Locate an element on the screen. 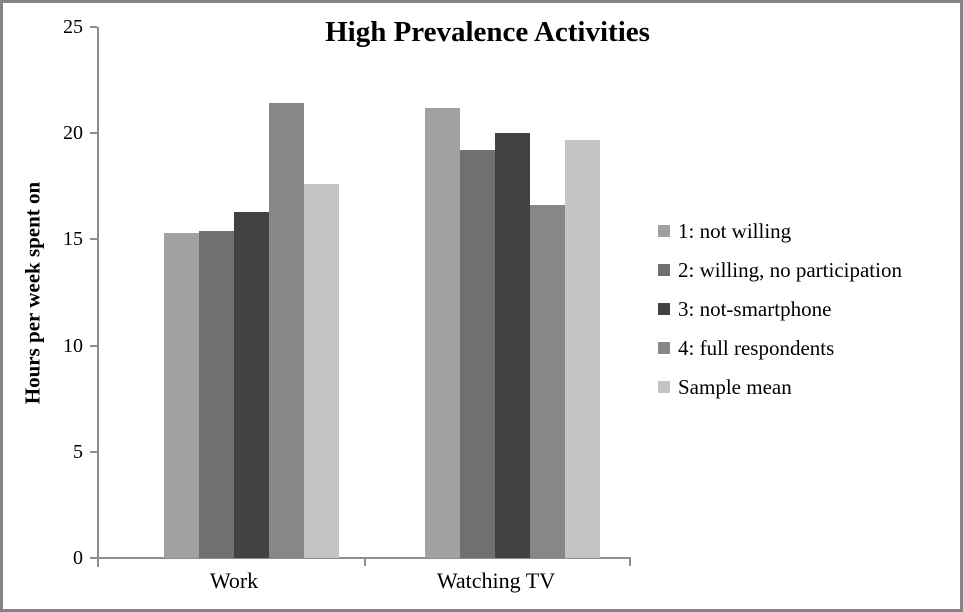  y-tick-label-0: 0 is located at coordinates (78, 558).